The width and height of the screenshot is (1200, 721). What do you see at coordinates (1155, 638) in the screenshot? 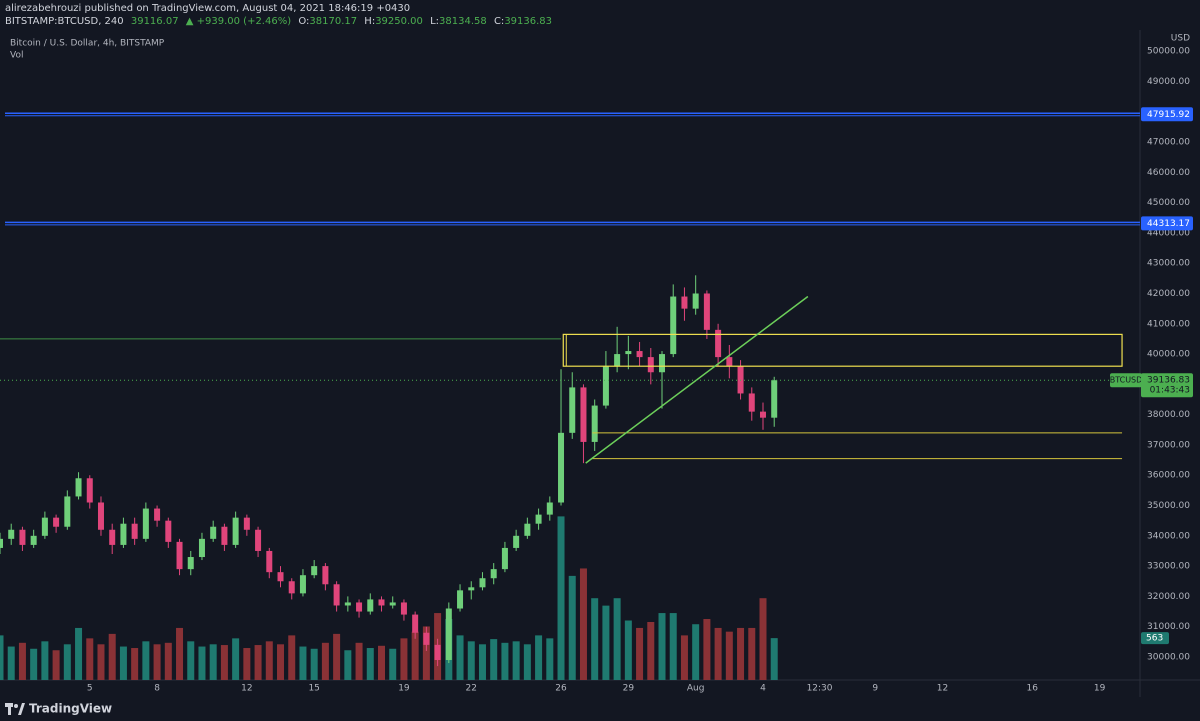
I see `volume-box` at bounding box center [1155, 638].